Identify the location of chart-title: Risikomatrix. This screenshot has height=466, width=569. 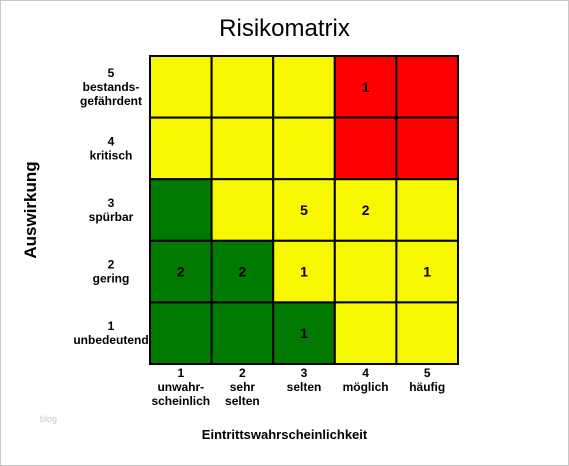
(284, 28).